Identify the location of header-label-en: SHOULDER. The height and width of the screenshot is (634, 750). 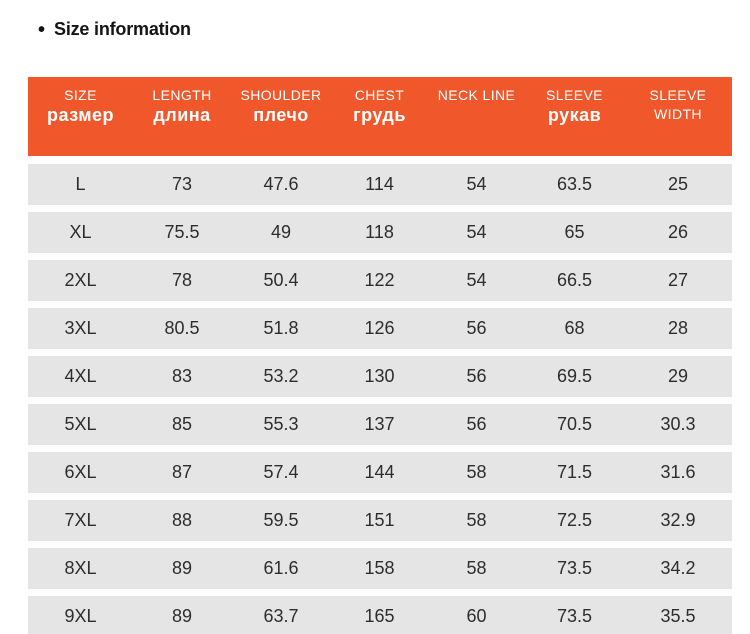
(281, 95).